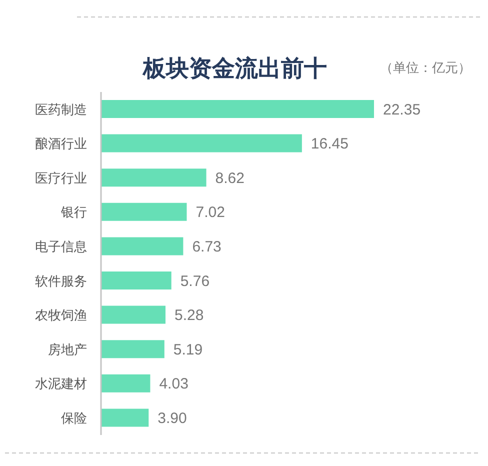 This screenshot has width=488, height=466. What do you see at coordinates (61, 246) in the screenshot?
I see `y-tick-label: 电子信息` at bounding box center [61, 246].